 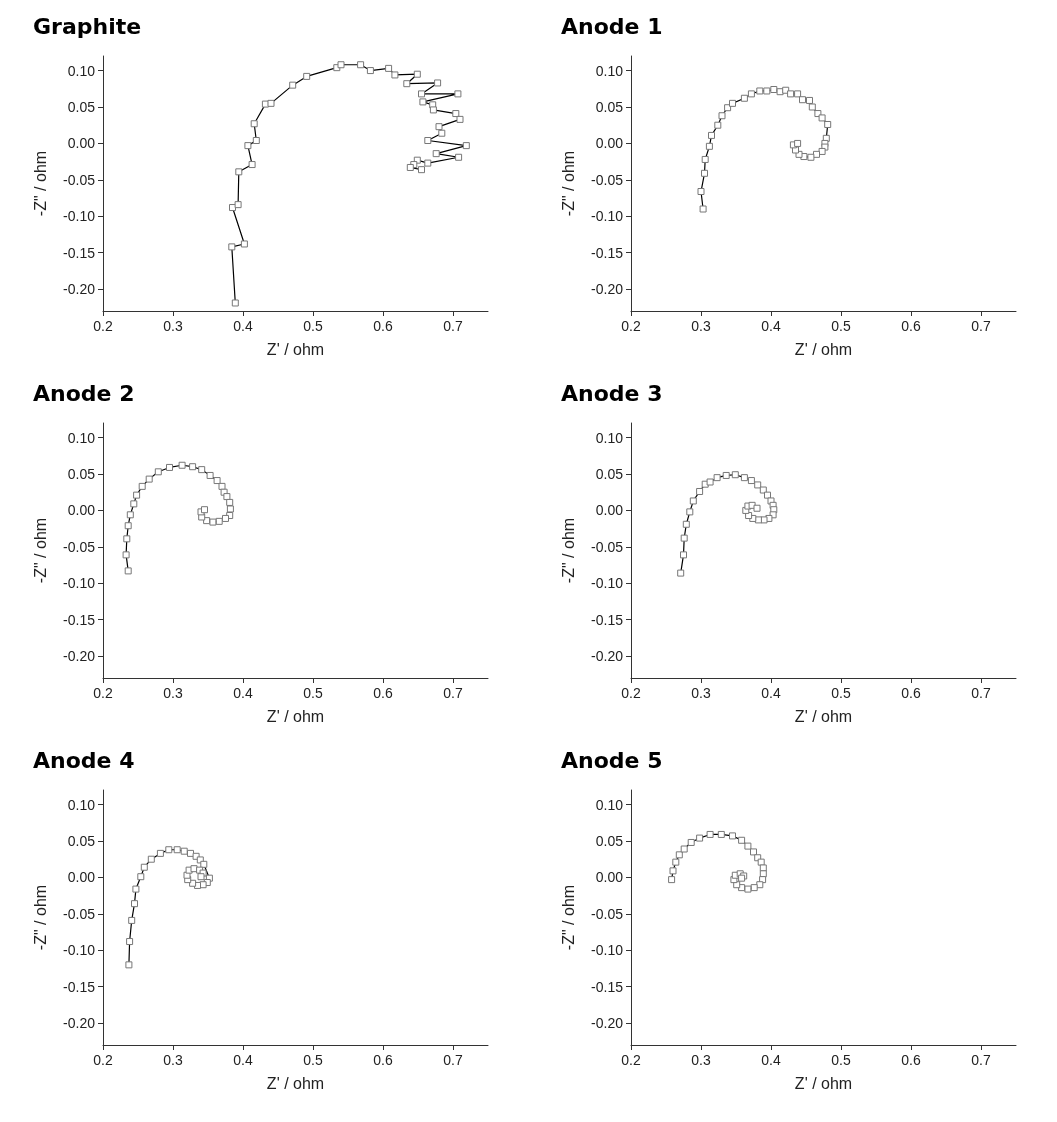 I want to click on chart-title: Anode 4, so click(x=84, y=760).